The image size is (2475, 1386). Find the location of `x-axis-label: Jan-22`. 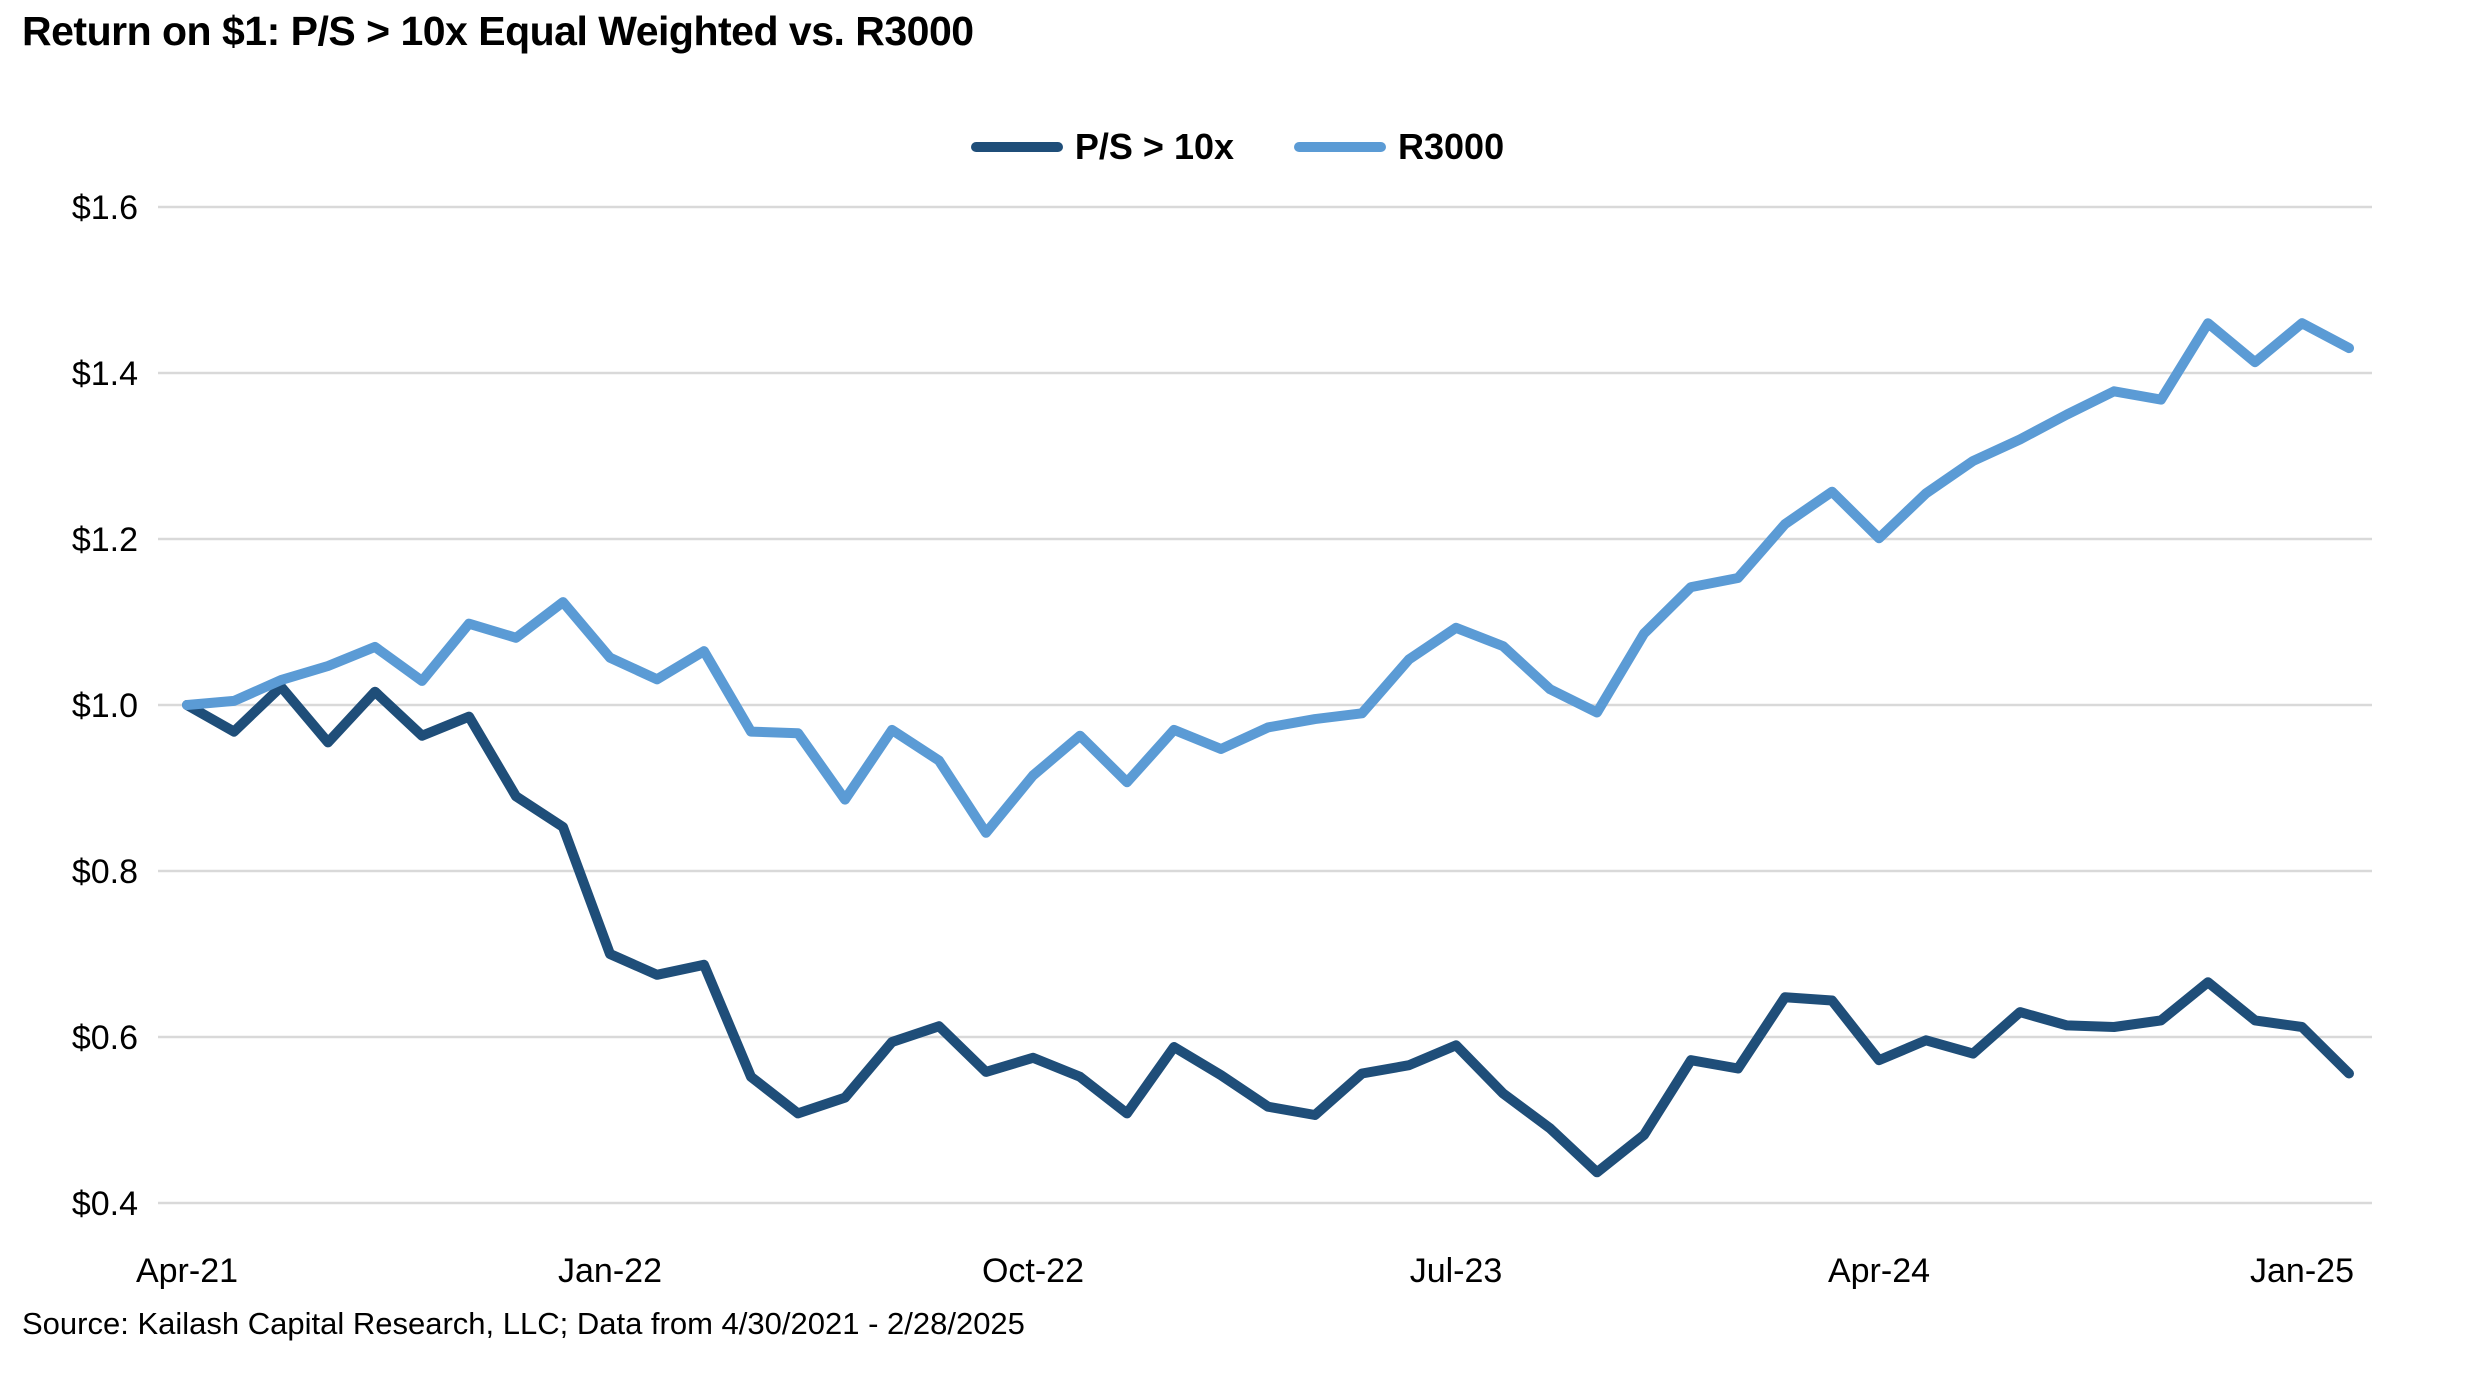

x-axis-label: Jan-22 is located at coordinates (610, 1271).